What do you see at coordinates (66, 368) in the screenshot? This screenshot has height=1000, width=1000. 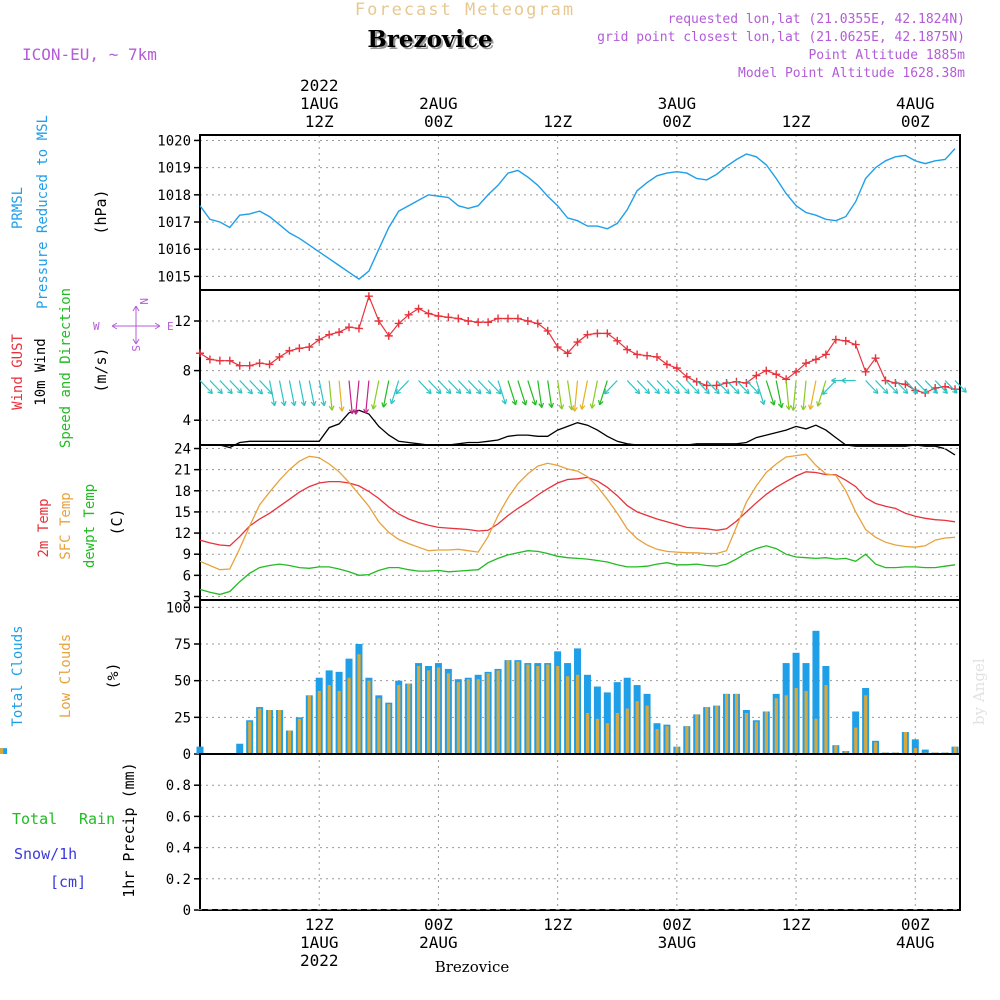 I see `panel-side-label: Speed and Direction` at bounding box center [66, 368].